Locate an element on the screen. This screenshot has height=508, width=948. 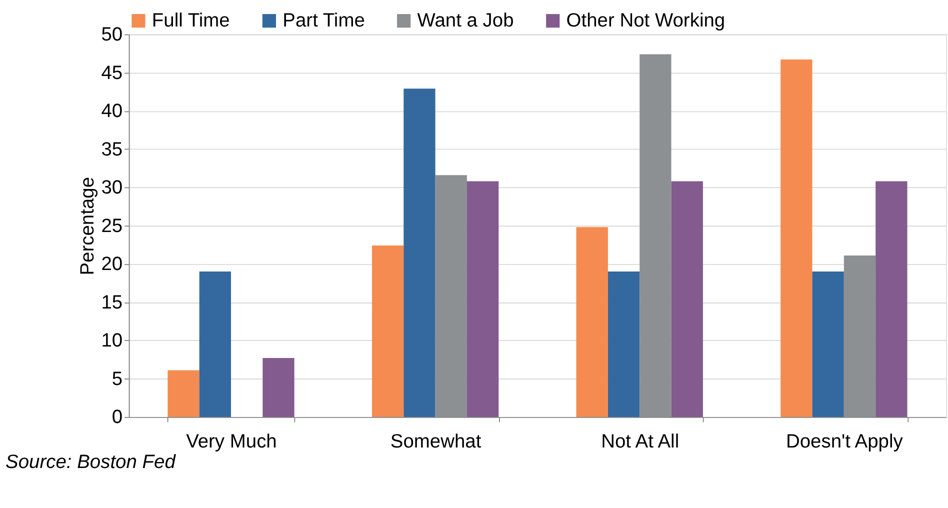
x-tick-label: Very Much is located at coordinates (231, 441).